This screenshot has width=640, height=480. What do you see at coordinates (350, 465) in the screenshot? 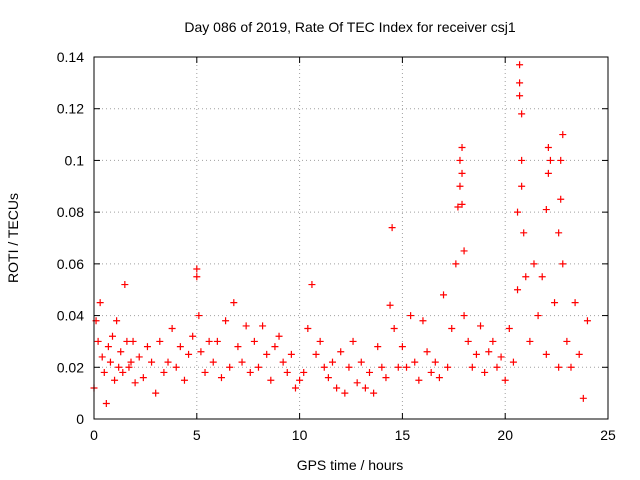
I see `x-axis-label: GPS time / hours` at bounding box center [350, 465].